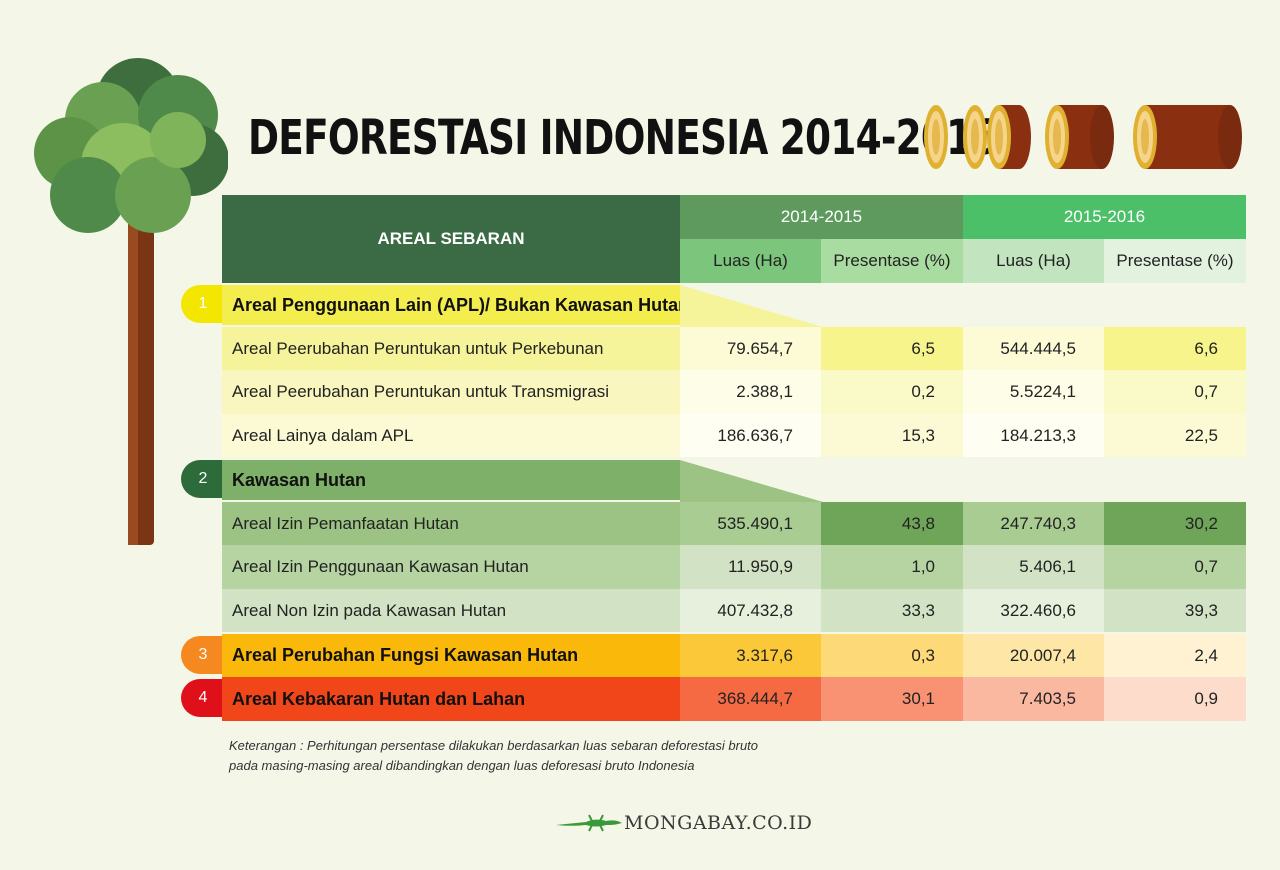  What do you see at coordinates (203, 479) in the screenshot?
I see `group-number-badge: 2` at bounding box center [203, 479].